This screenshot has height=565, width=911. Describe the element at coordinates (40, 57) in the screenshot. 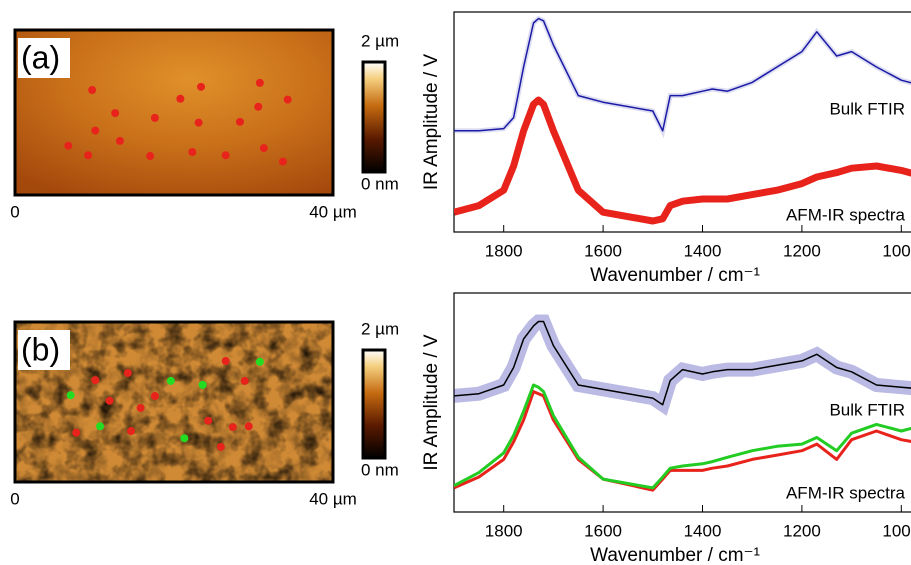

I see `panel-label: (a)` at that location.